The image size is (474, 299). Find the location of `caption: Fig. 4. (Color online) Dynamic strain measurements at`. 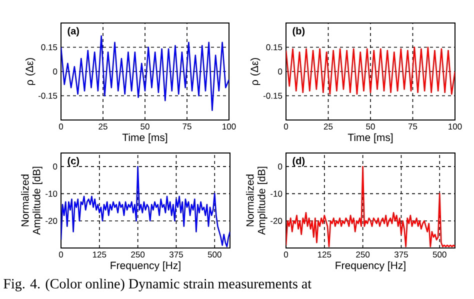

caption: Fig. 4. (Color online) Dynamic strain measurements at is located at coordinates (158, 285).